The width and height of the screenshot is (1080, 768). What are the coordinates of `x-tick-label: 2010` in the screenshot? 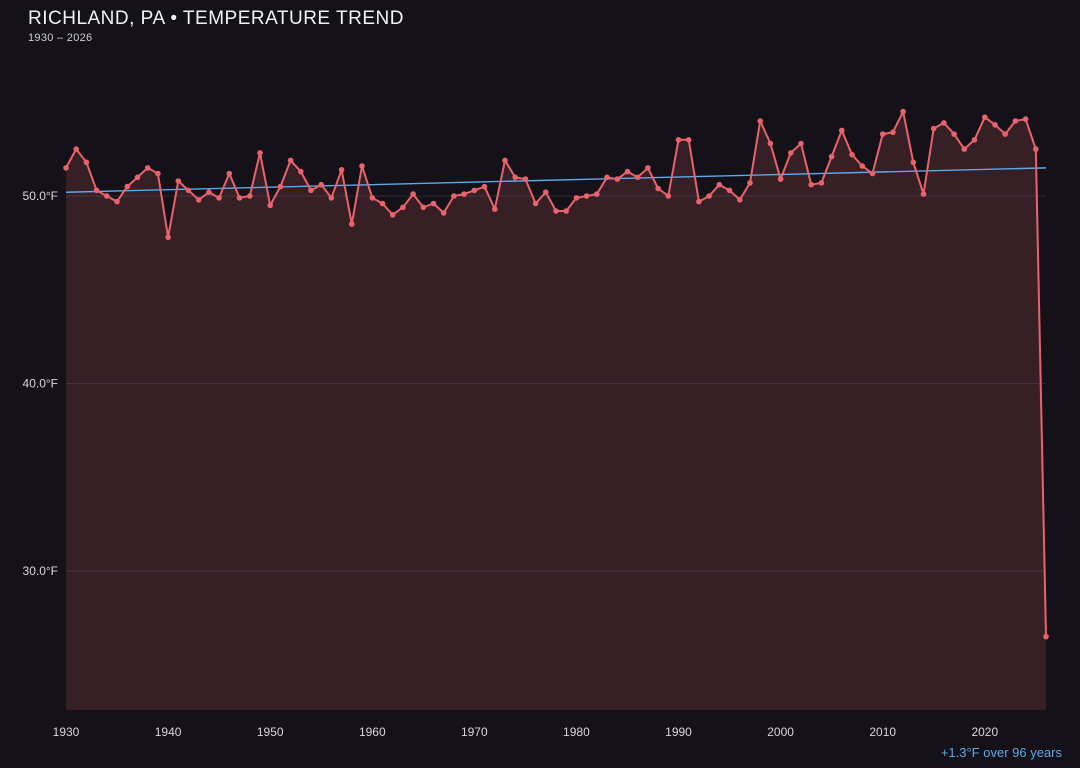 It's located at (882, 732).